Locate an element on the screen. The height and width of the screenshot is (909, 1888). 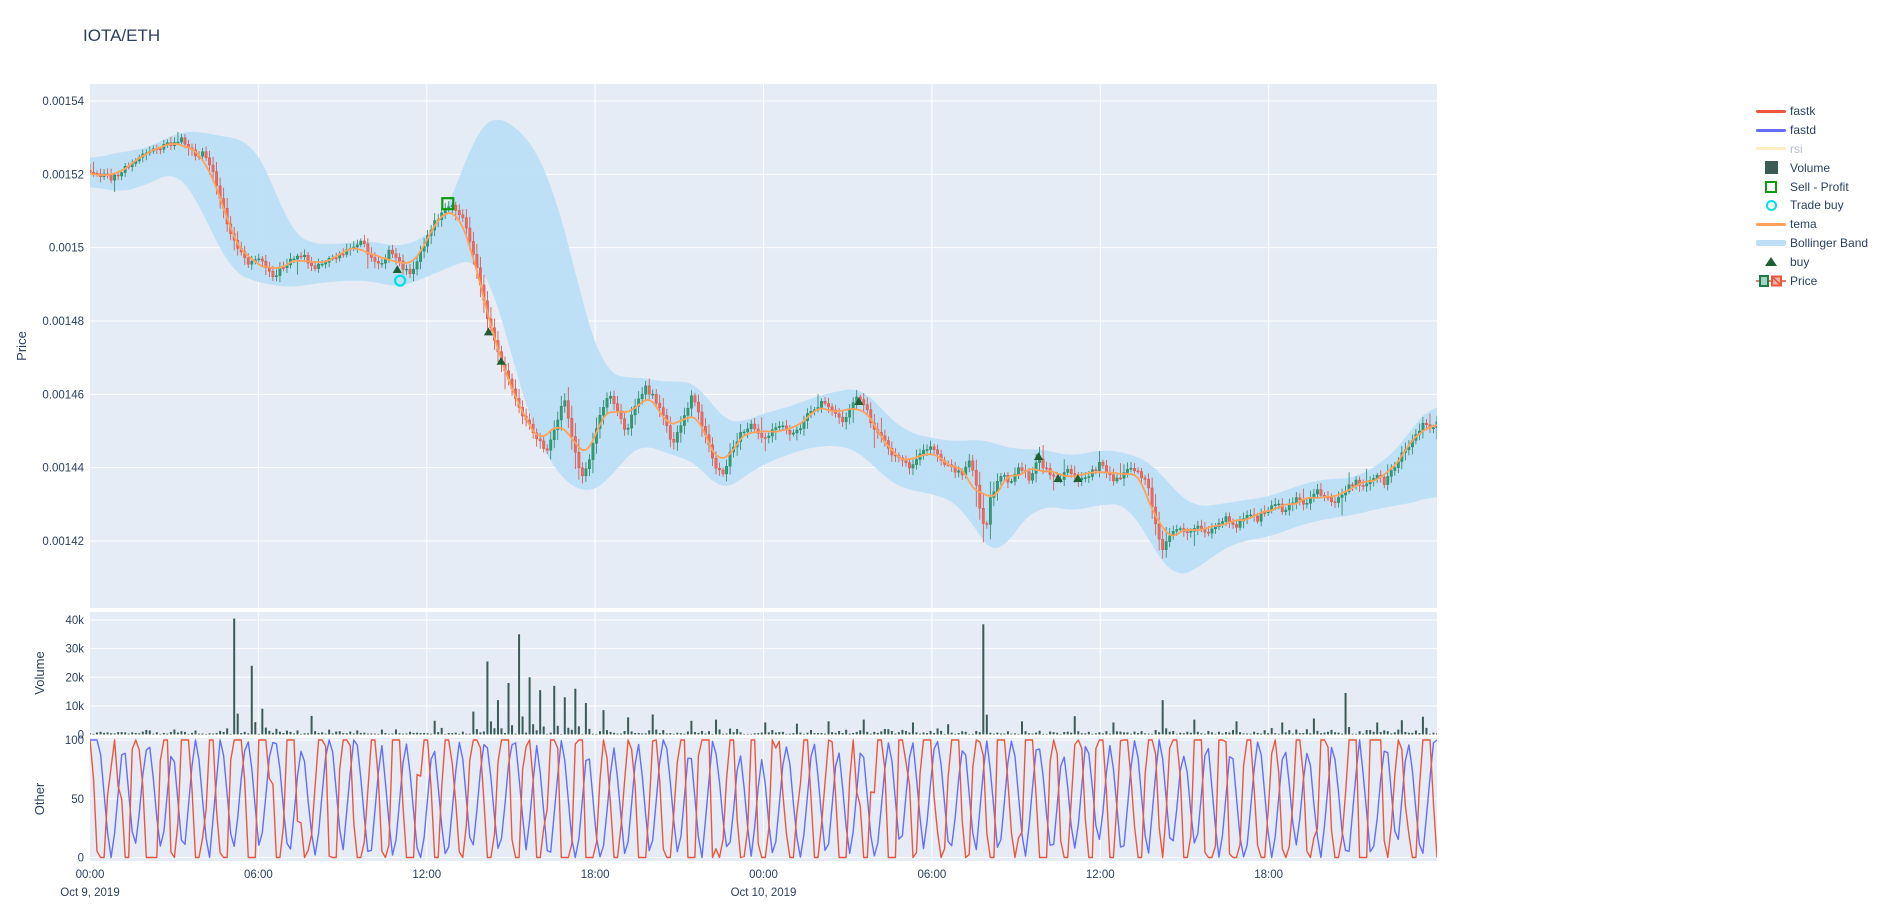
legend-item-bollinger-band: Bollinger Band is located at coordinates (1810, 243).